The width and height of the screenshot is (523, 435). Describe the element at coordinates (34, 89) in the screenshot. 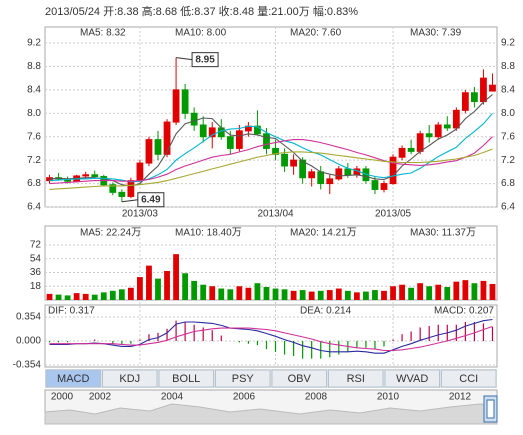

I see `y-tick-label: 8.4` at that location.